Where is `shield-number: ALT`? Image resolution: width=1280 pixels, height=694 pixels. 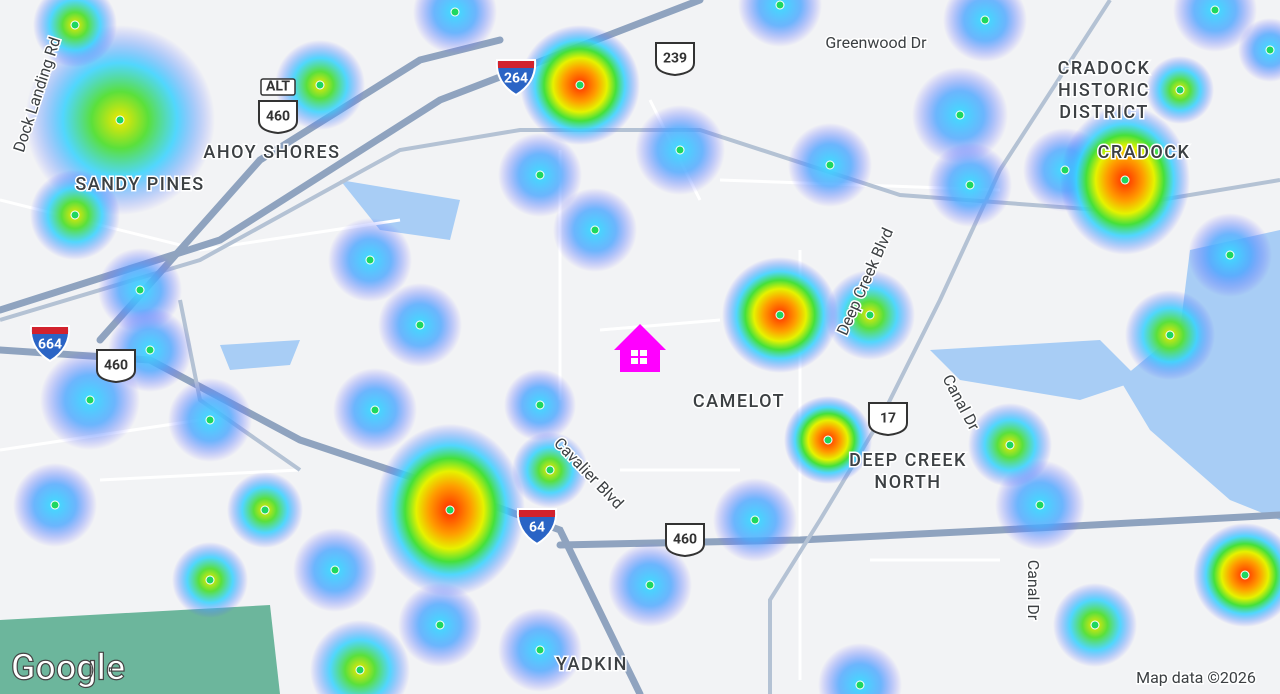
shield-number: ALT is located at coordinates (278, 87).